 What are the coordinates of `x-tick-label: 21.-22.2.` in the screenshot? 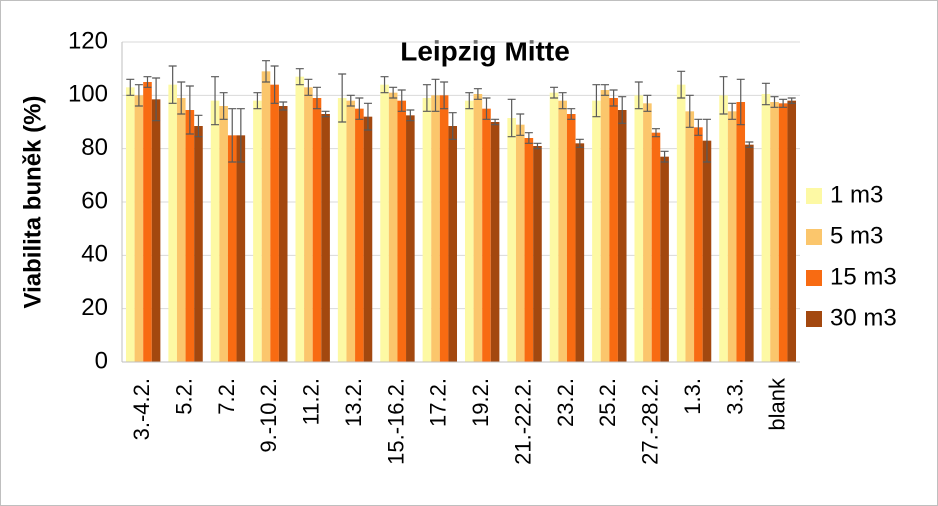 It's located at (522, 421).